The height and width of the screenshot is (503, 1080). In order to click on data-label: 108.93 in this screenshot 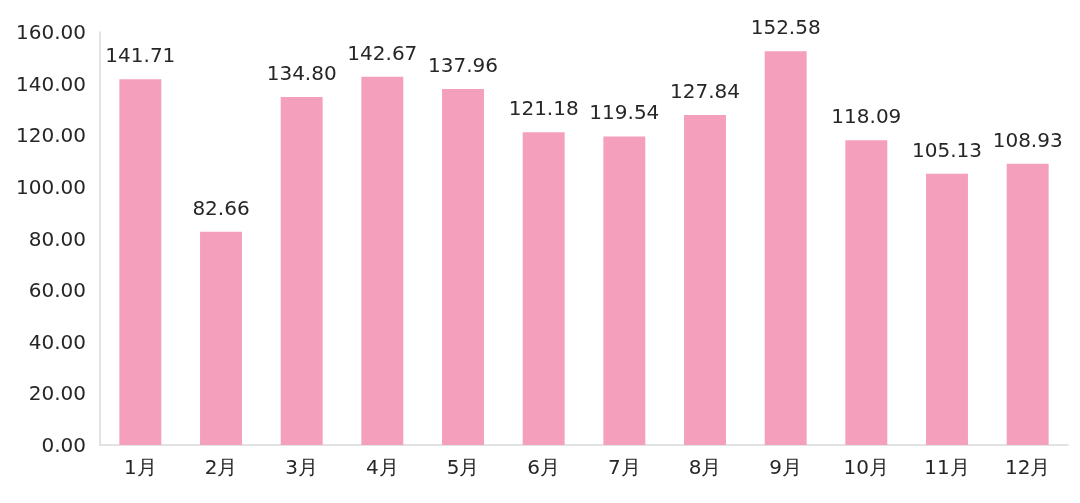, I will do `click(1027, 139)`.